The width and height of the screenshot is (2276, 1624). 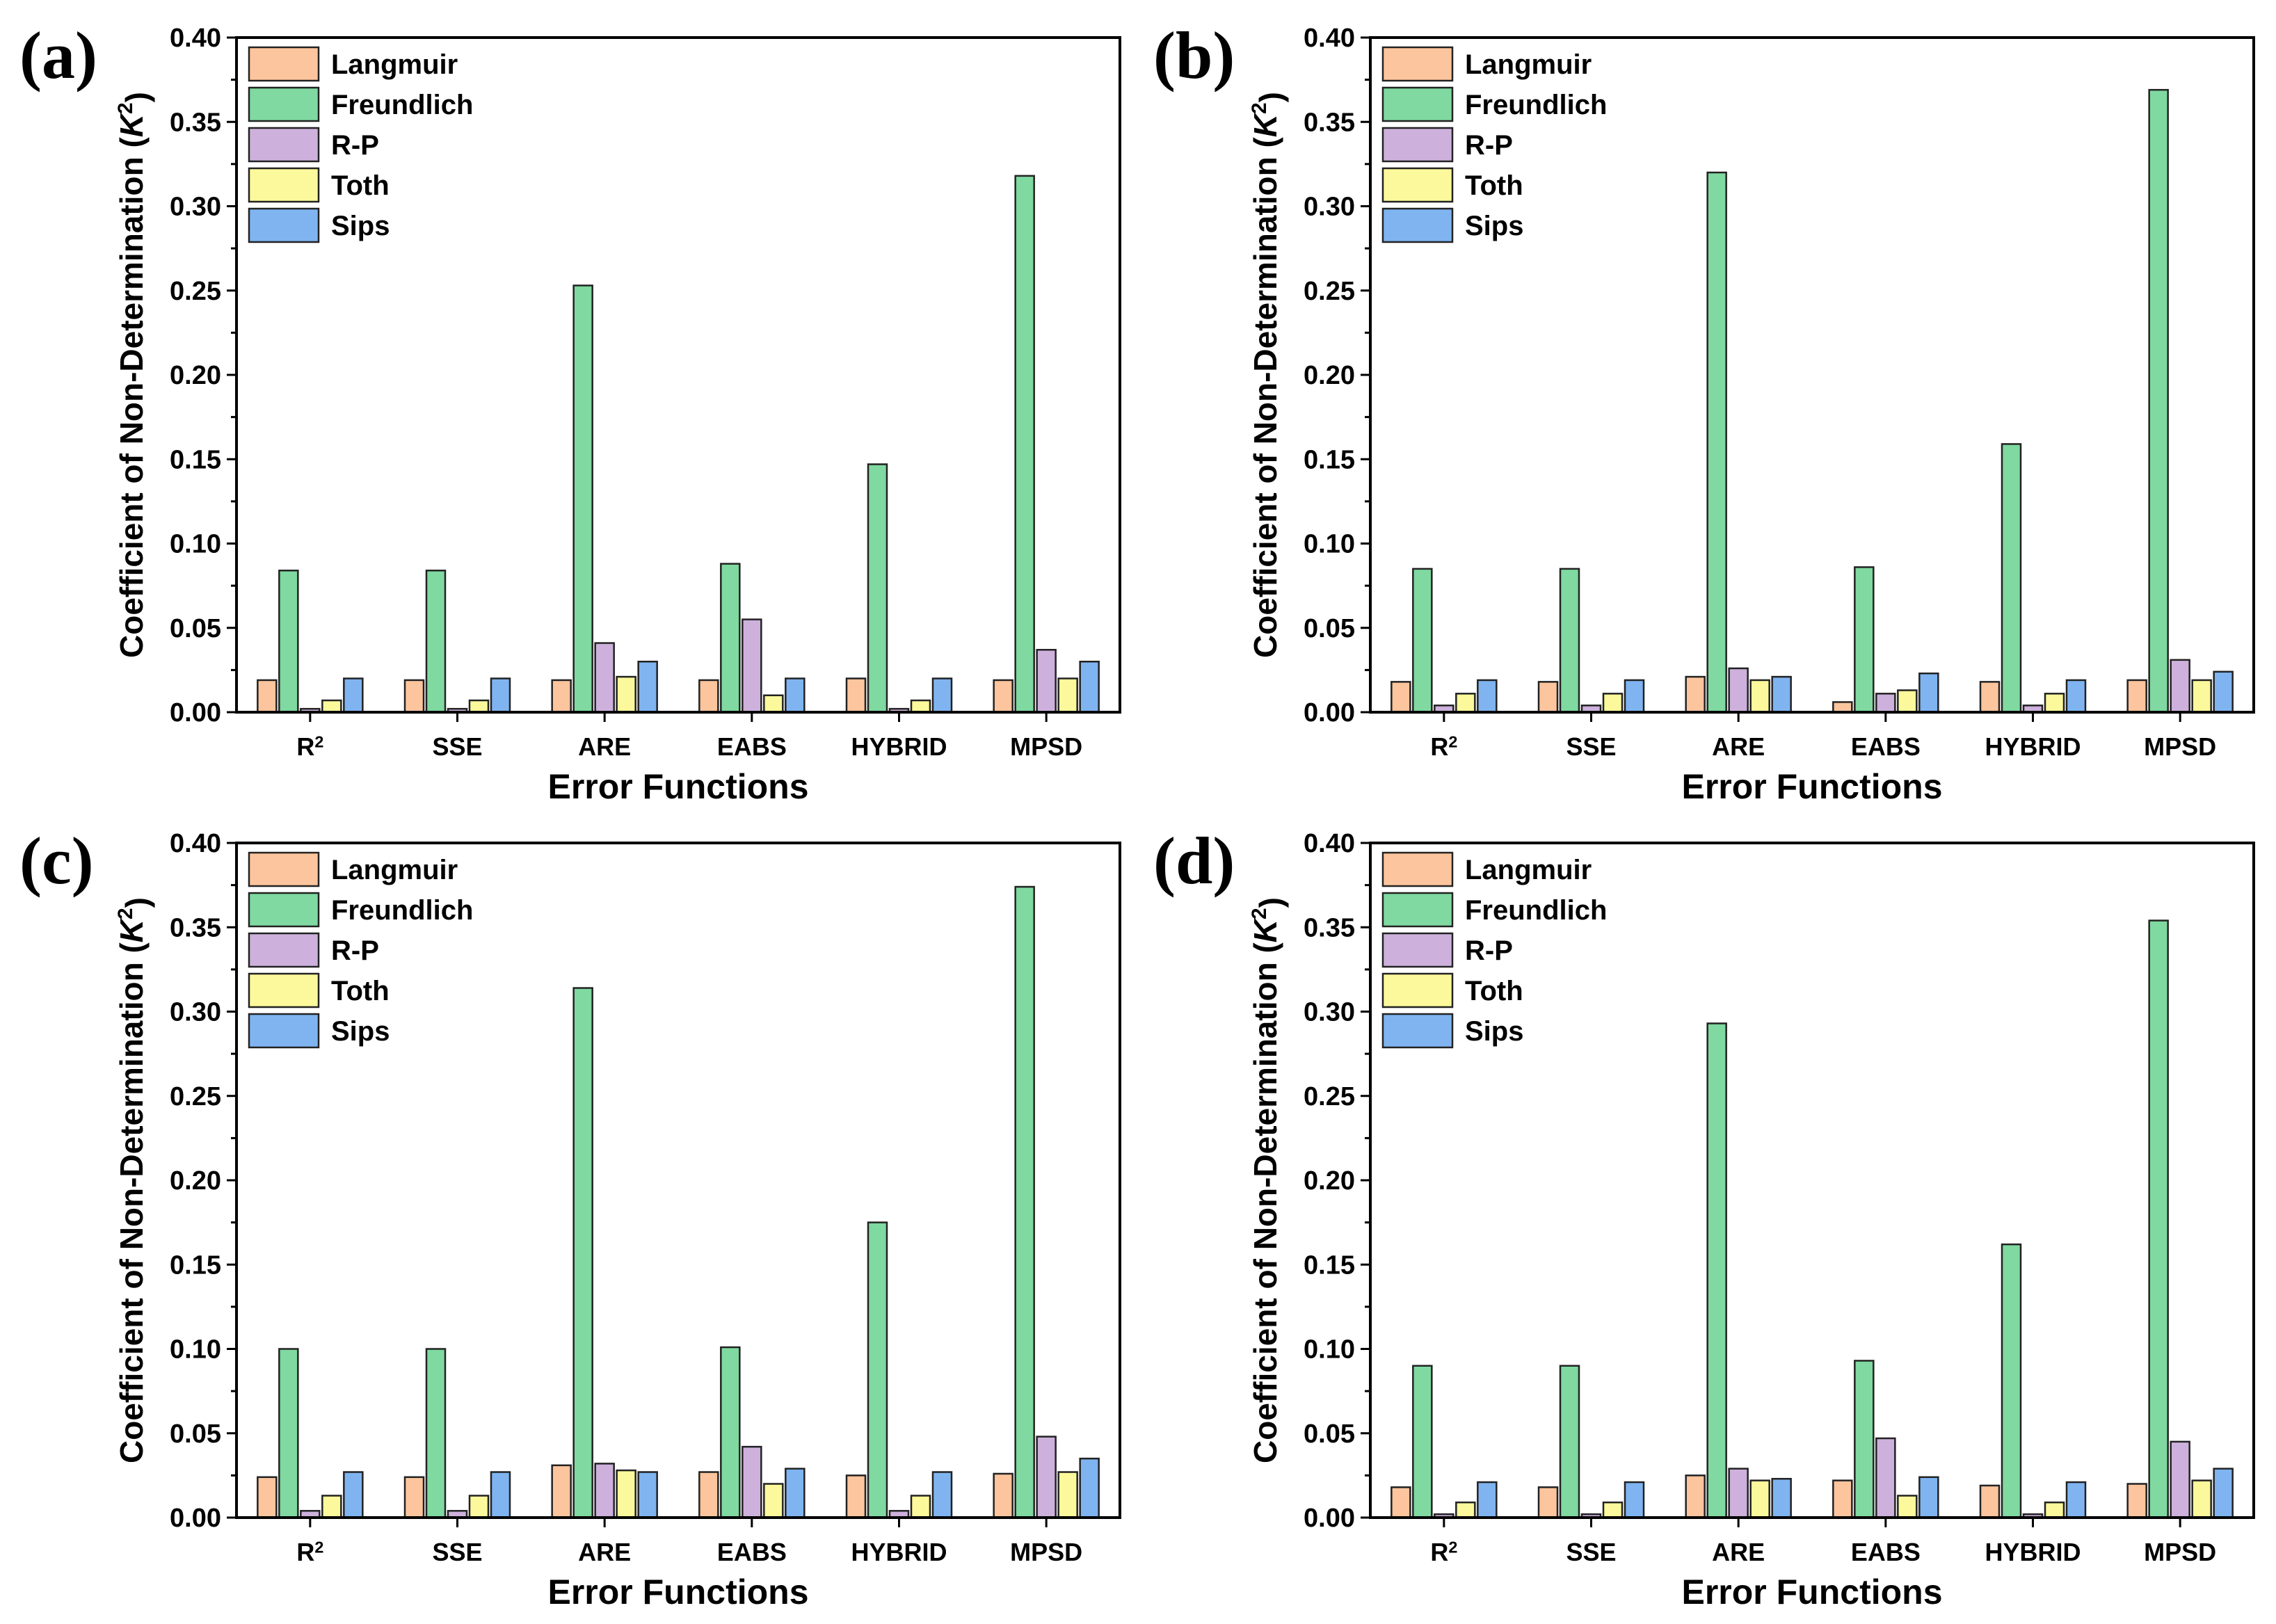 What do you see at coordinates (196, 1013) in the screenshot?
I see `y-tick-label: 0.30` at bounding box center [196, 1013].